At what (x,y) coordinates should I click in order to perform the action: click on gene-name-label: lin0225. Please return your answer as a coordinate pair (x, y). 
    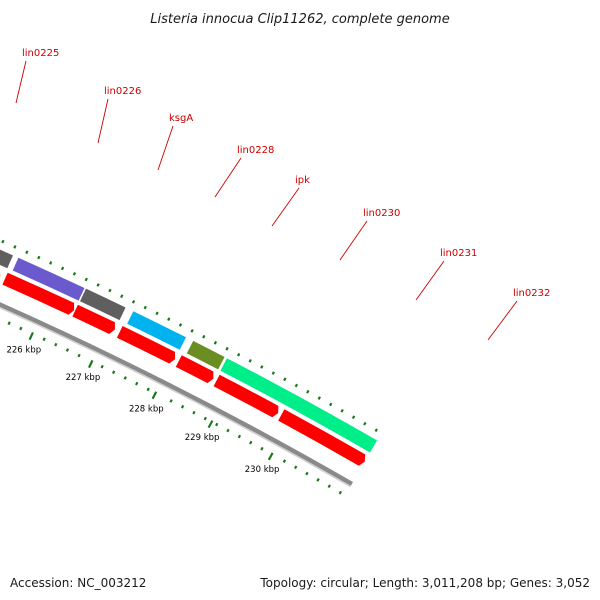
    Looking at the image, I should click on (40, 53).